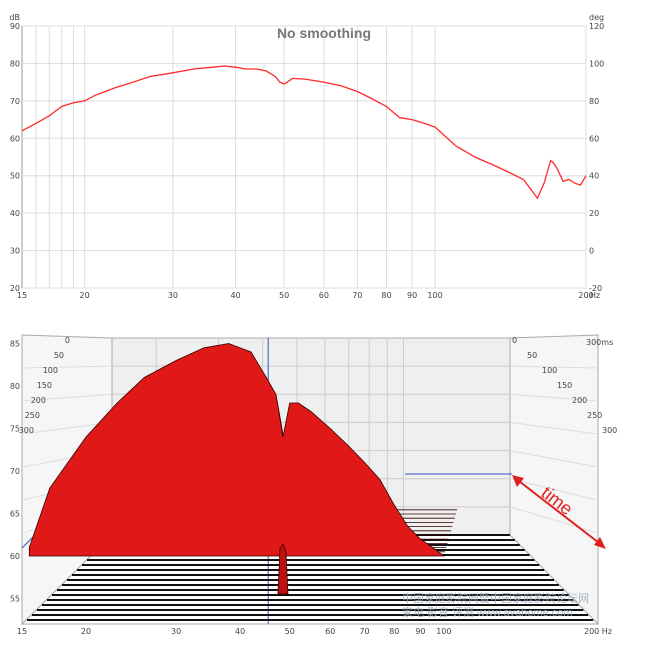  What do you see at coordinates (579, 400) in the screenshot?
I see `time-tick-right: 200` at bounding box center [579, 400].